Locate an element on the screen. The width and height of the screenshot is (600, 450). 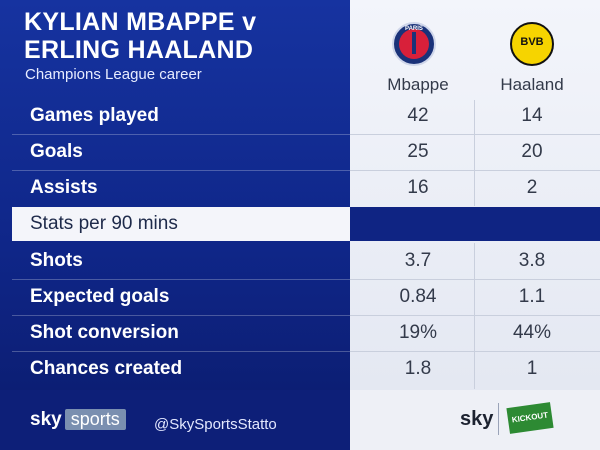
row-label-chances-created: Chances created is located at coordinates (106, 368).